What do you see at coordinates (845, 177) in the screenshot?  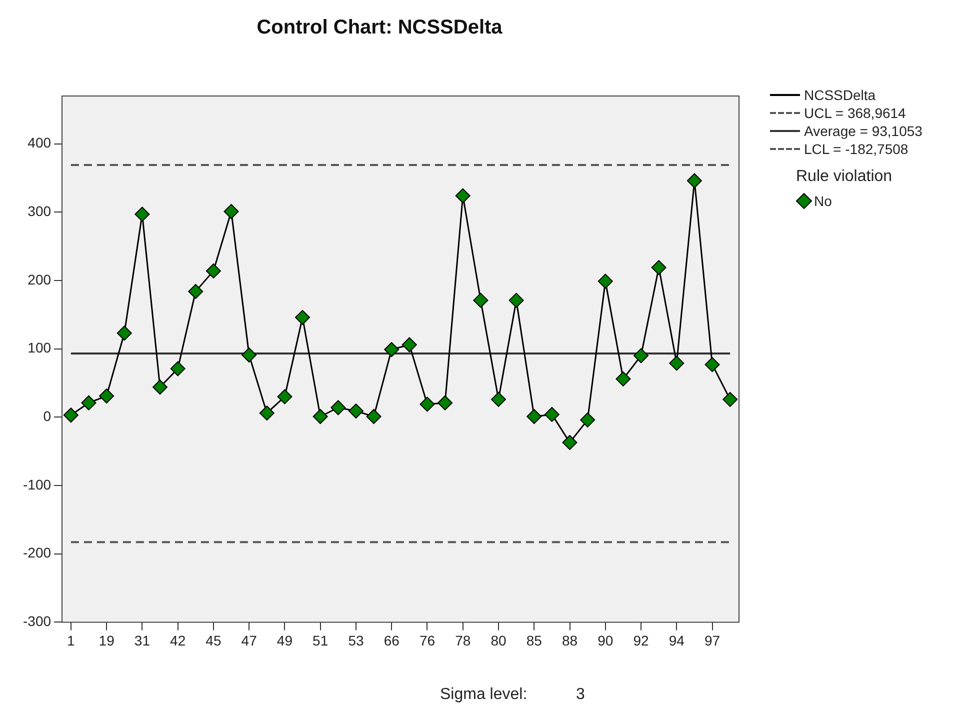 I see `legend-title: Rule violation` at bounding box center [845, 177].